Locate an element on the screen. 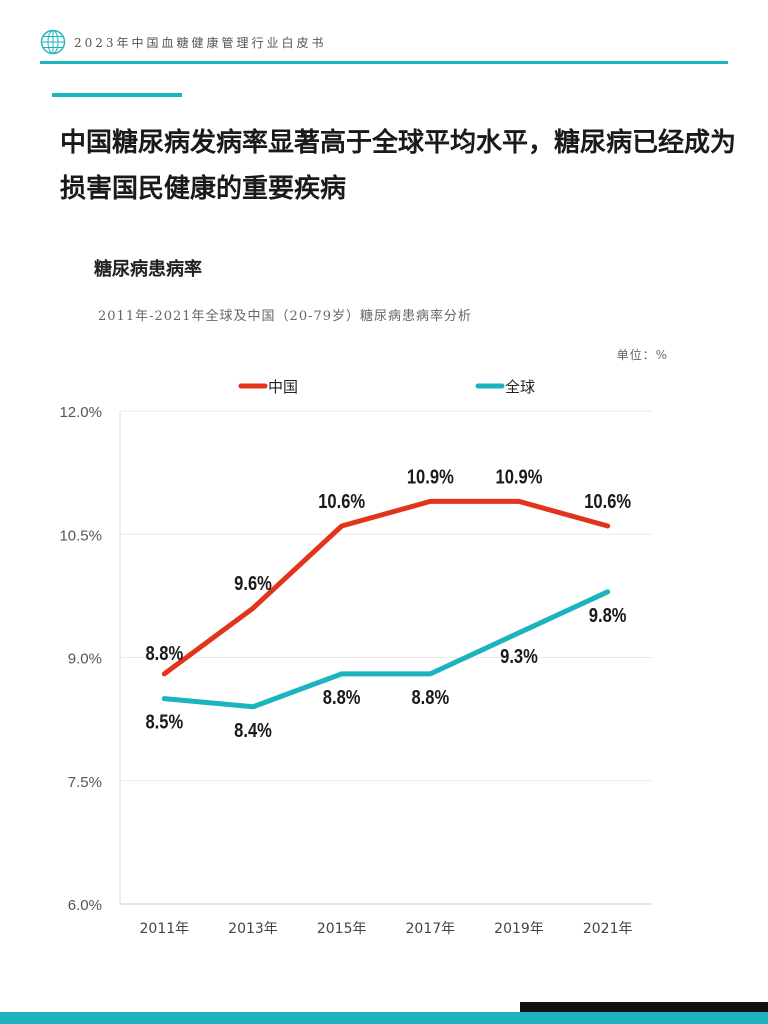  report-title: 2023年中国血糖健康管理行业白皮书 is located at coordinates (200, 43).